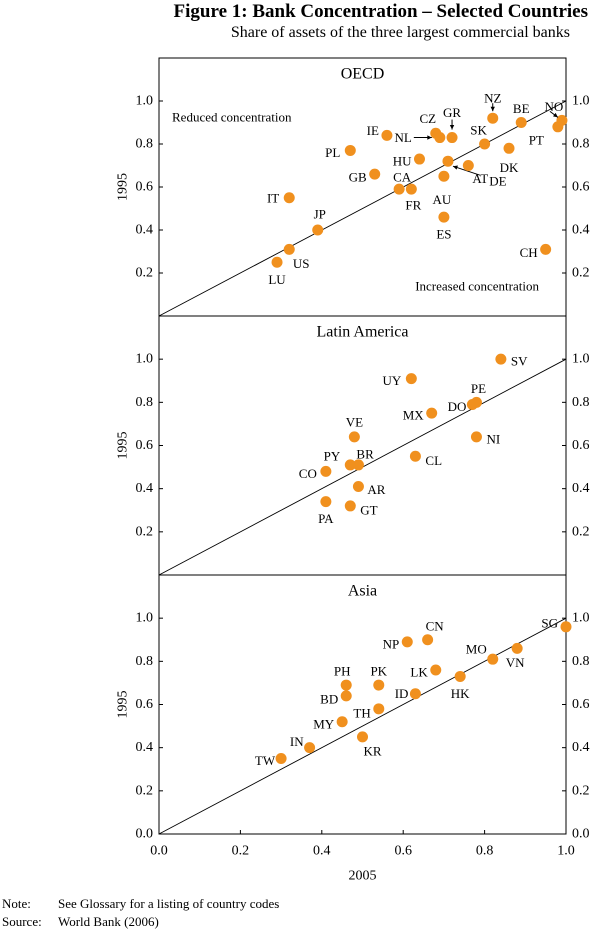  I want to click on oecd-point-label-ch: CH, so click(529, 252).